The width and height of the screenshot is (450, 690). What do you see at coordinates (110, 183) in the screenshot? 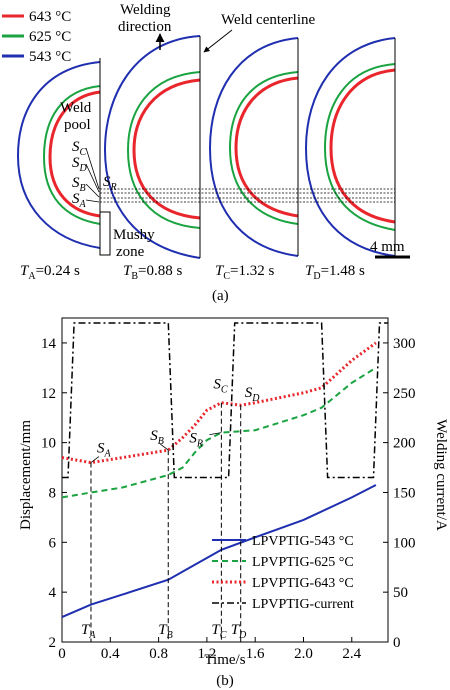
I see `label-sr: SR` at bounding box center [110, 183].